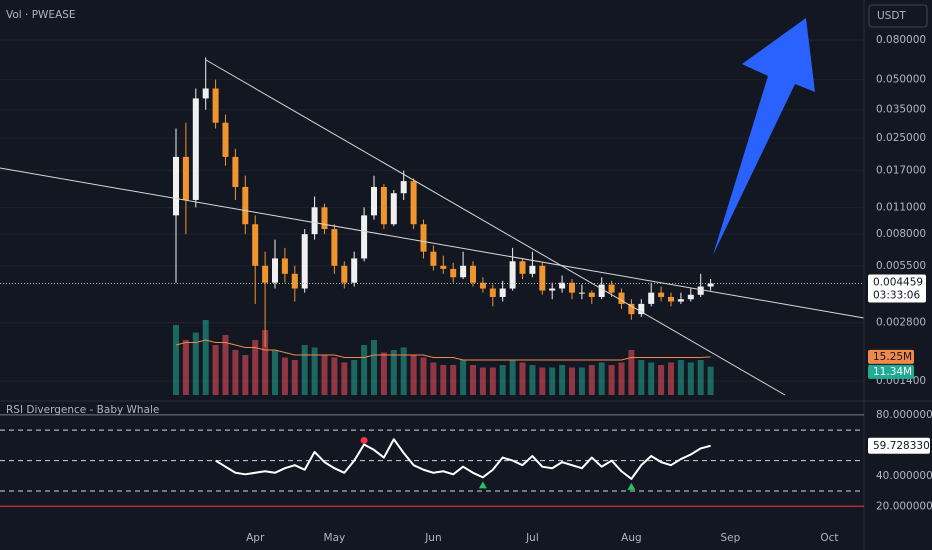 The width and height of the screenshot is (932, 550). Describe the element at coordinates (41, 15) in the screenshot. I see `chart-title: Vol · PWEASE` at that location.